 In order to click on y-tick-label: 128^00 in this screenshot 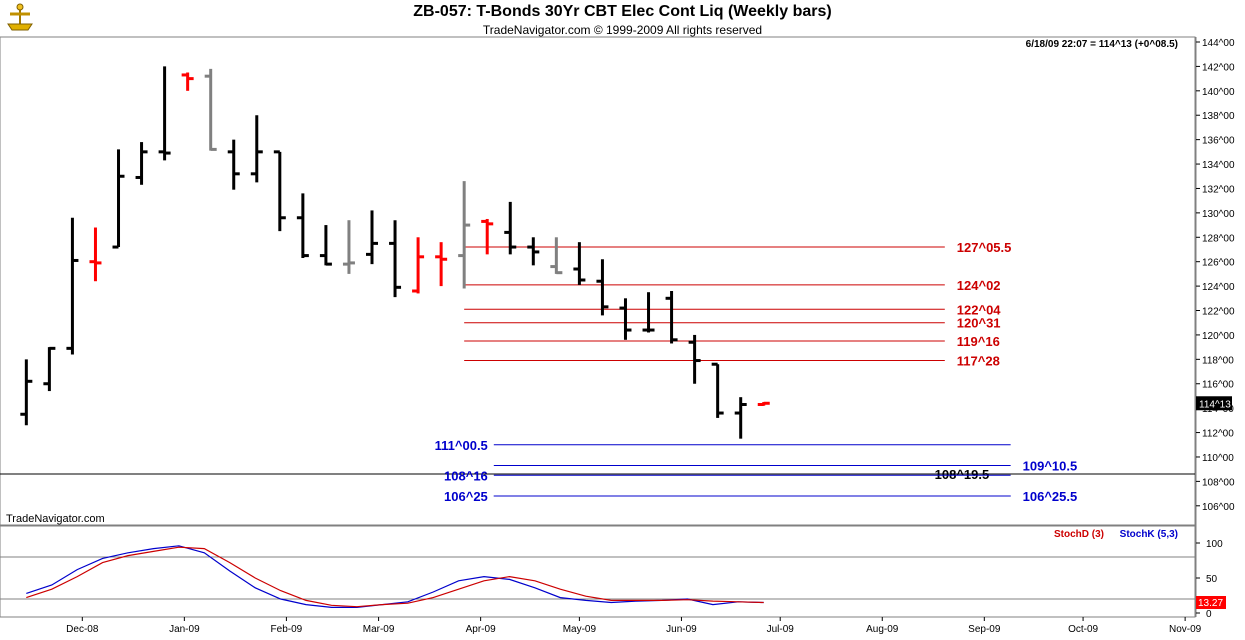, I will do `click(1218, 238)`.